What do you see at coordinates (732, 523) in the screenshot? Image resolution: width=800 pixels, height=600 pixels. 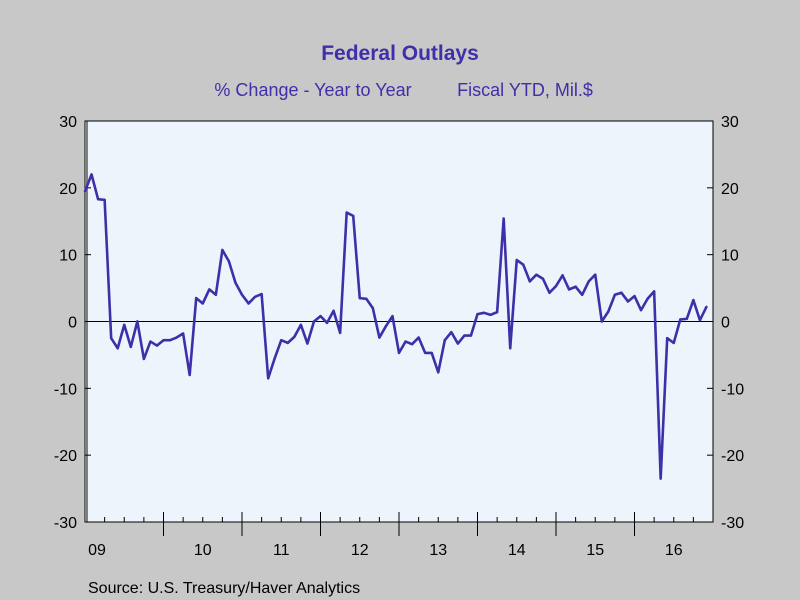 I see `y-tick-label-right: -30` at bounding box center [732, 523].